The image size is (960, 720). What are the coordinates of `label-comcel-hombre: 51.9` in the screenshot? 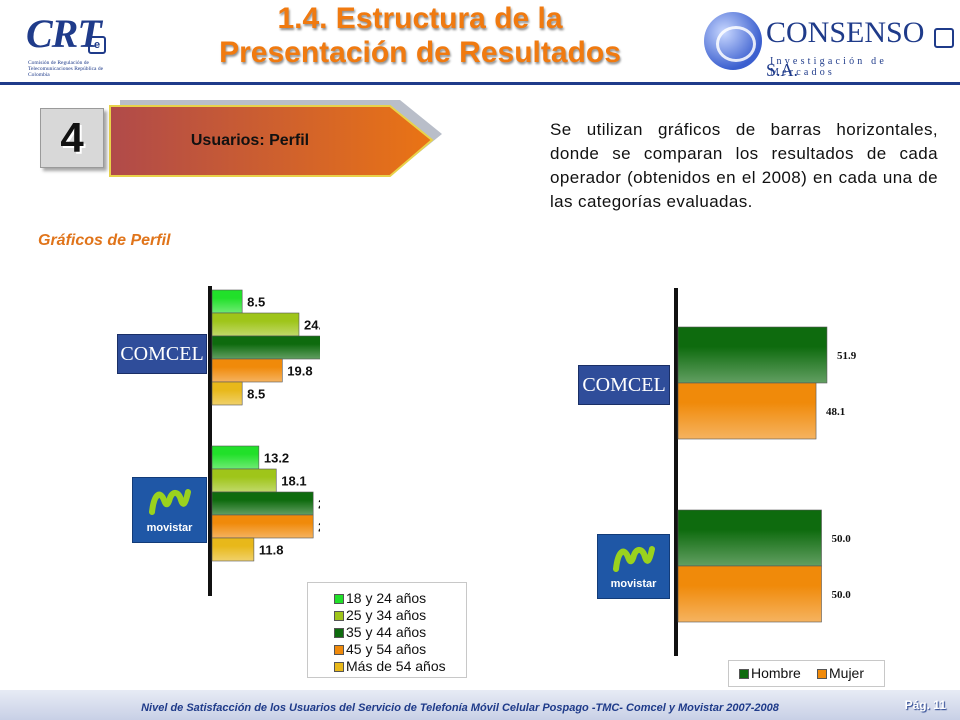 It's located at (847, 356).